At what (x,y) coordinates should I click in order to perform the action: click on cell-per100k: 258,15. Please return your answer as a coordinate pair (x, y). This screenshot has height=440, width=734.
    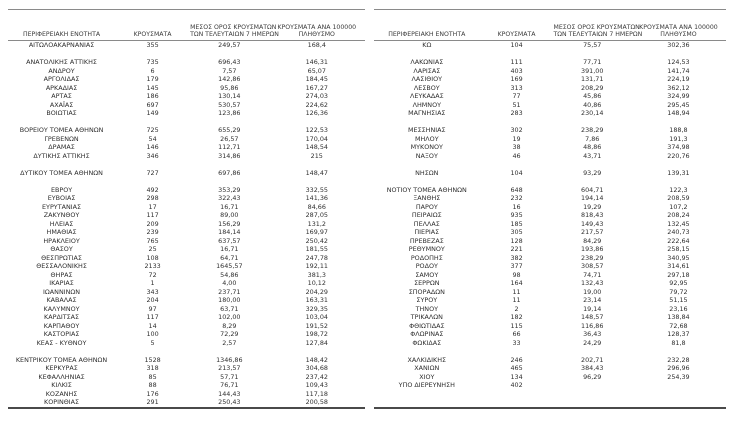
    Looking at the image, I should click on (678, 249).